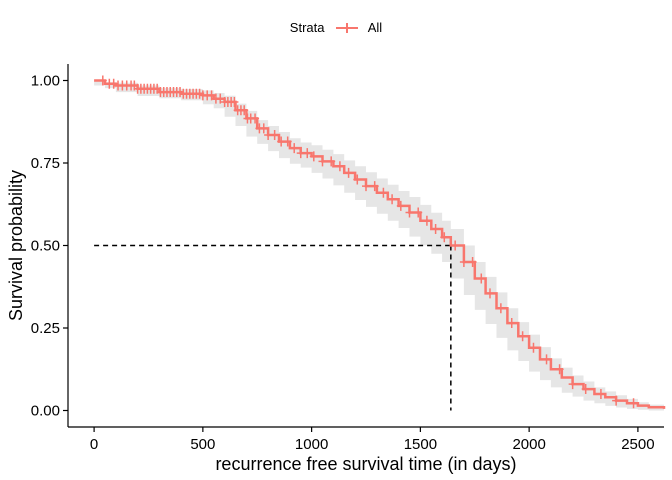 This screenshot has height=480, width=672. I want to click on x-tick-label-0: 0, so click(94, 444).